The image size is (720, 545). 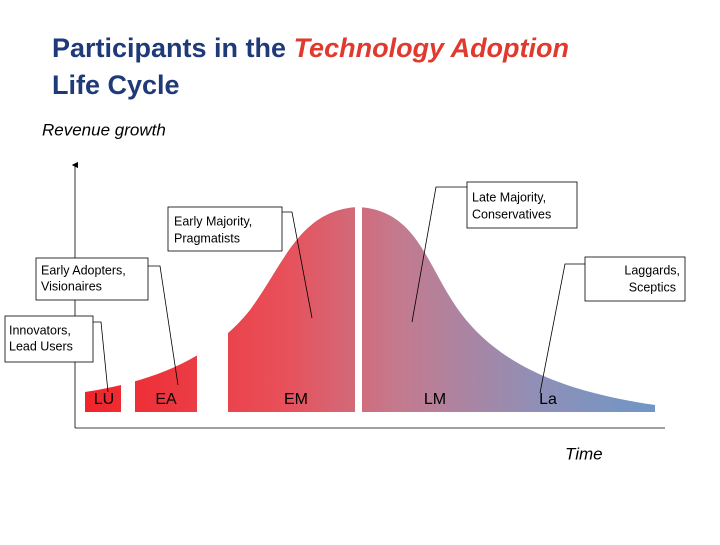 I want to click on segment-label: EA, so click(x=166, y=399).